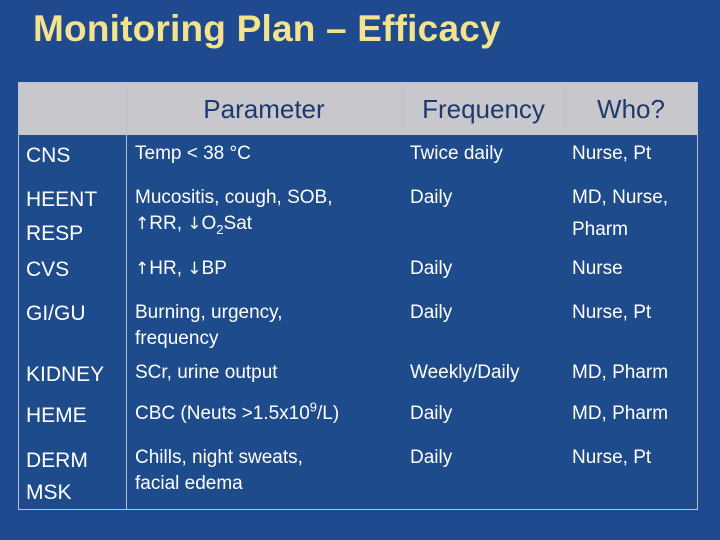 The width and height of the screenshot is (720, 540). I want to click on row-parameter: CBC (Neuts >1.5x109/L), so click(237, 414).